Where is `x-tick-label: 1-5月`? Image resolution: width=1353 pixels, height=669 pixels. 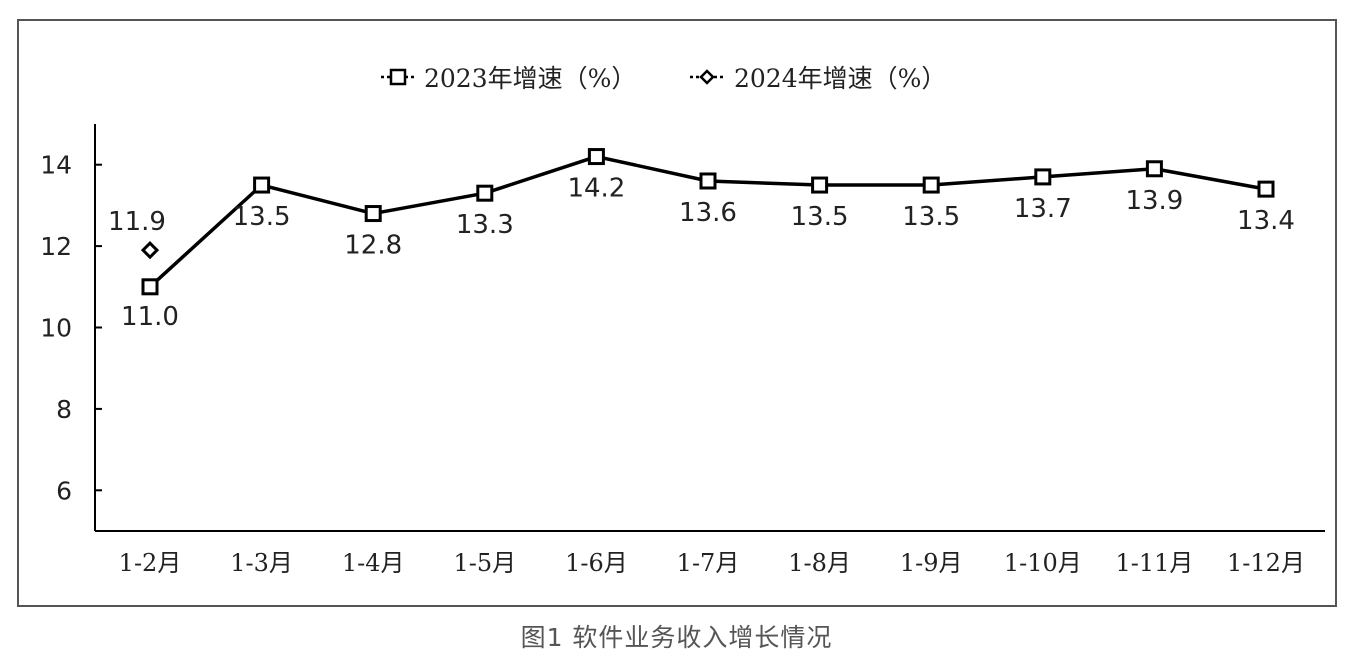 x-tick-label: 1-5月 is located at coordinates (484, 563).